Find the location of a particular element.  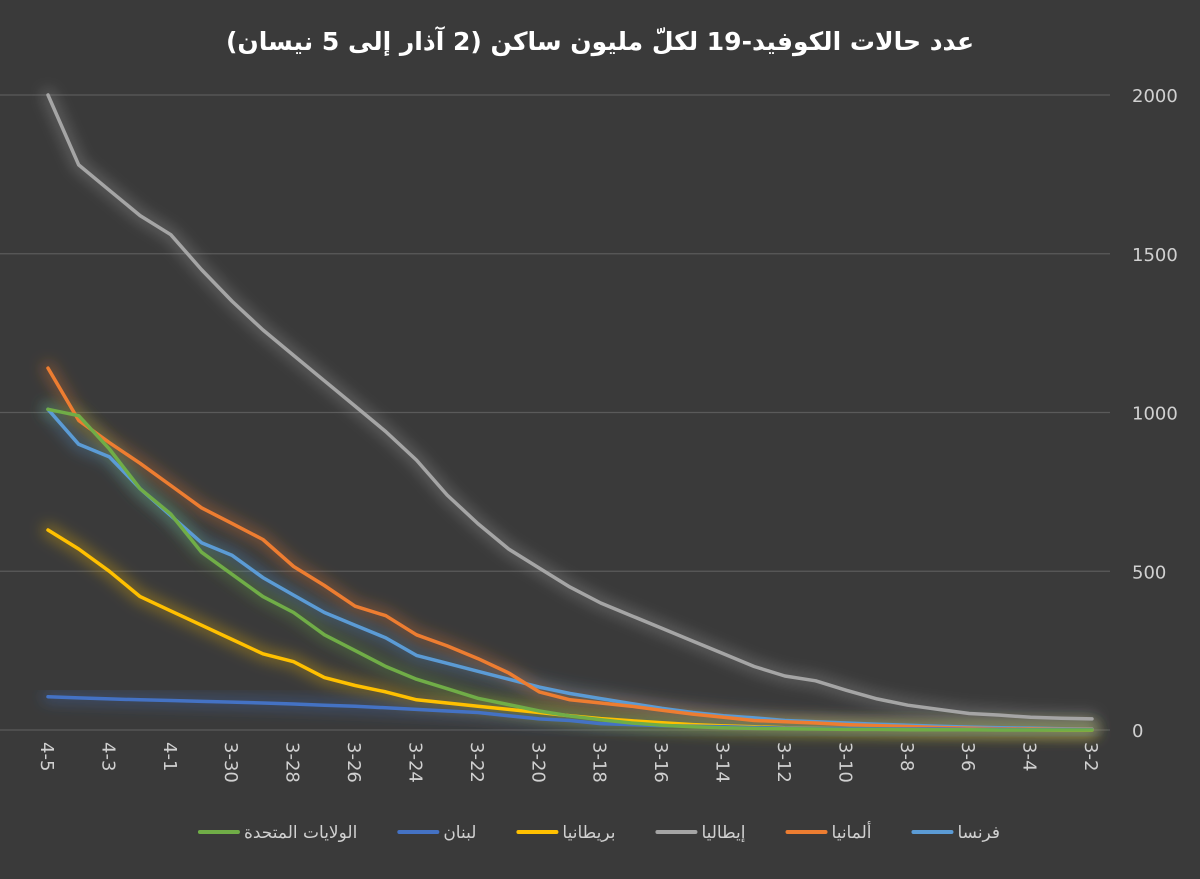

legend-label: ألمانيا is located at coordinates (852, 832).